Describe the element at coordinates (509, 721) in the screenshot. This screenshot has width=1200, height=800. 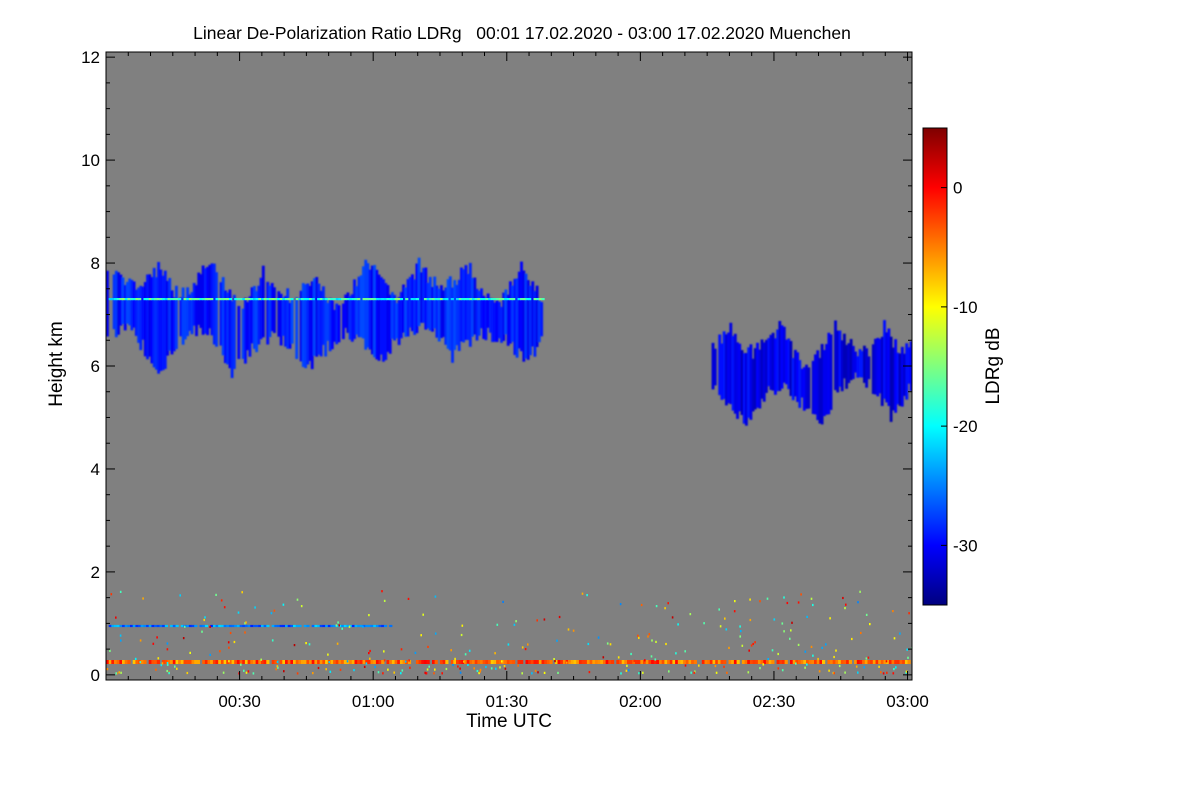
I see `x-axis-label: Time UTC` at that location.